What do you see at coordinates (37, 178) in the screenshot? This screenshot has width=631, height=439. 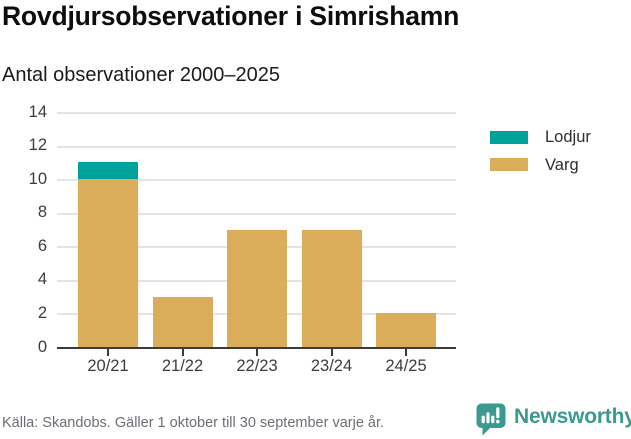 I see `y-axis-tick-label: 10` at bounding box center [37, 178].